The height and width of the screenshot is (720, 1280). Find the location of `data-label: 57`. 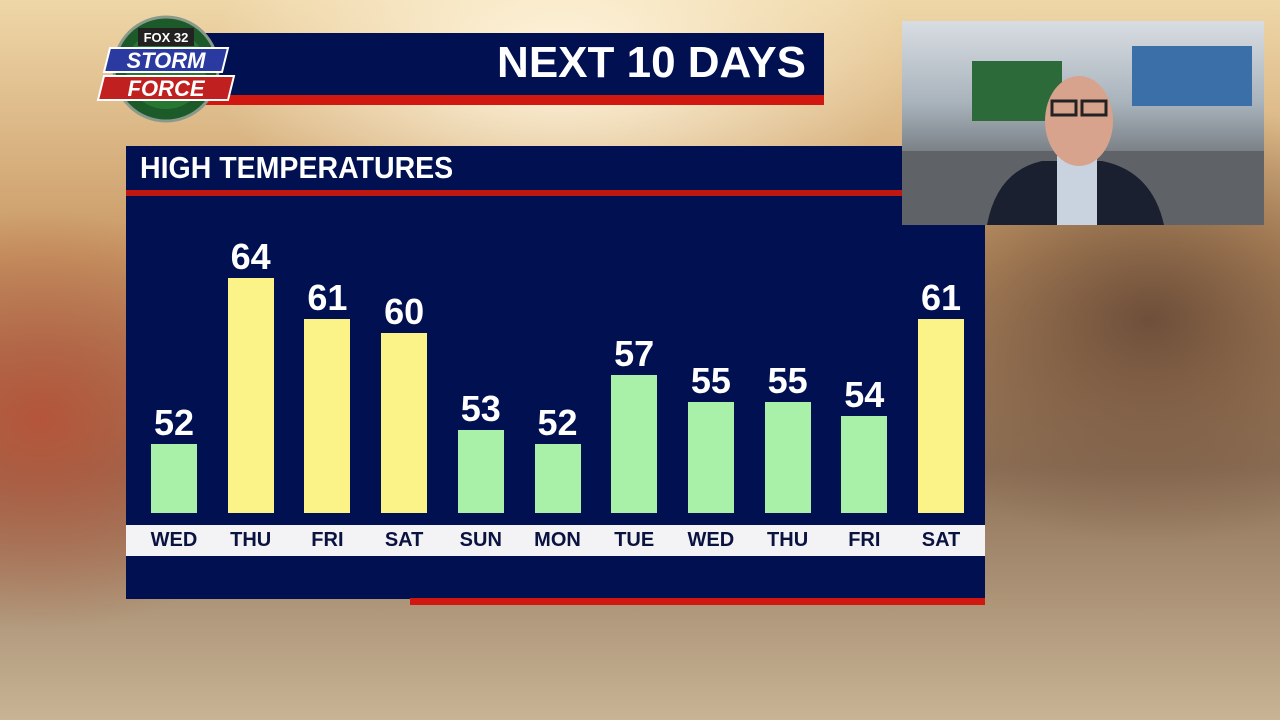

data-label: 57 is located at coordinates (634, 353).